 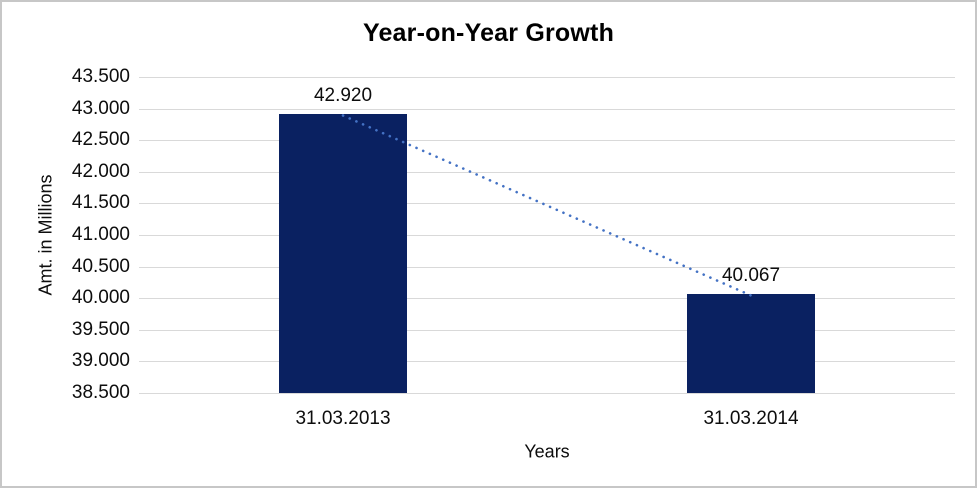 I want to click on x-tick-label: 31.03.2013, so click(x=343, y=418).